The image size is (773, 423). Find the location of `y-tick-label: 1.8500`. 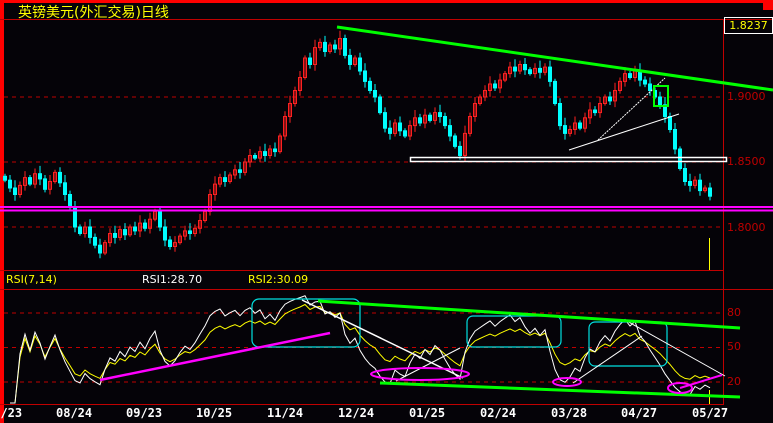

y-tick-label: 1.8500 is located at coordinates (746, 161).